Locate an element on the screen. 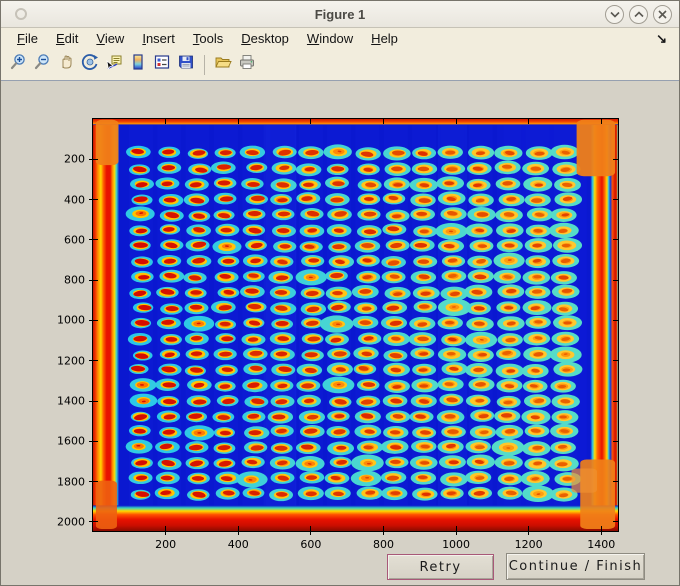 This screenshot has height=586, width=680. y-tick-label: 2000 is located at coordinates (71, 522).